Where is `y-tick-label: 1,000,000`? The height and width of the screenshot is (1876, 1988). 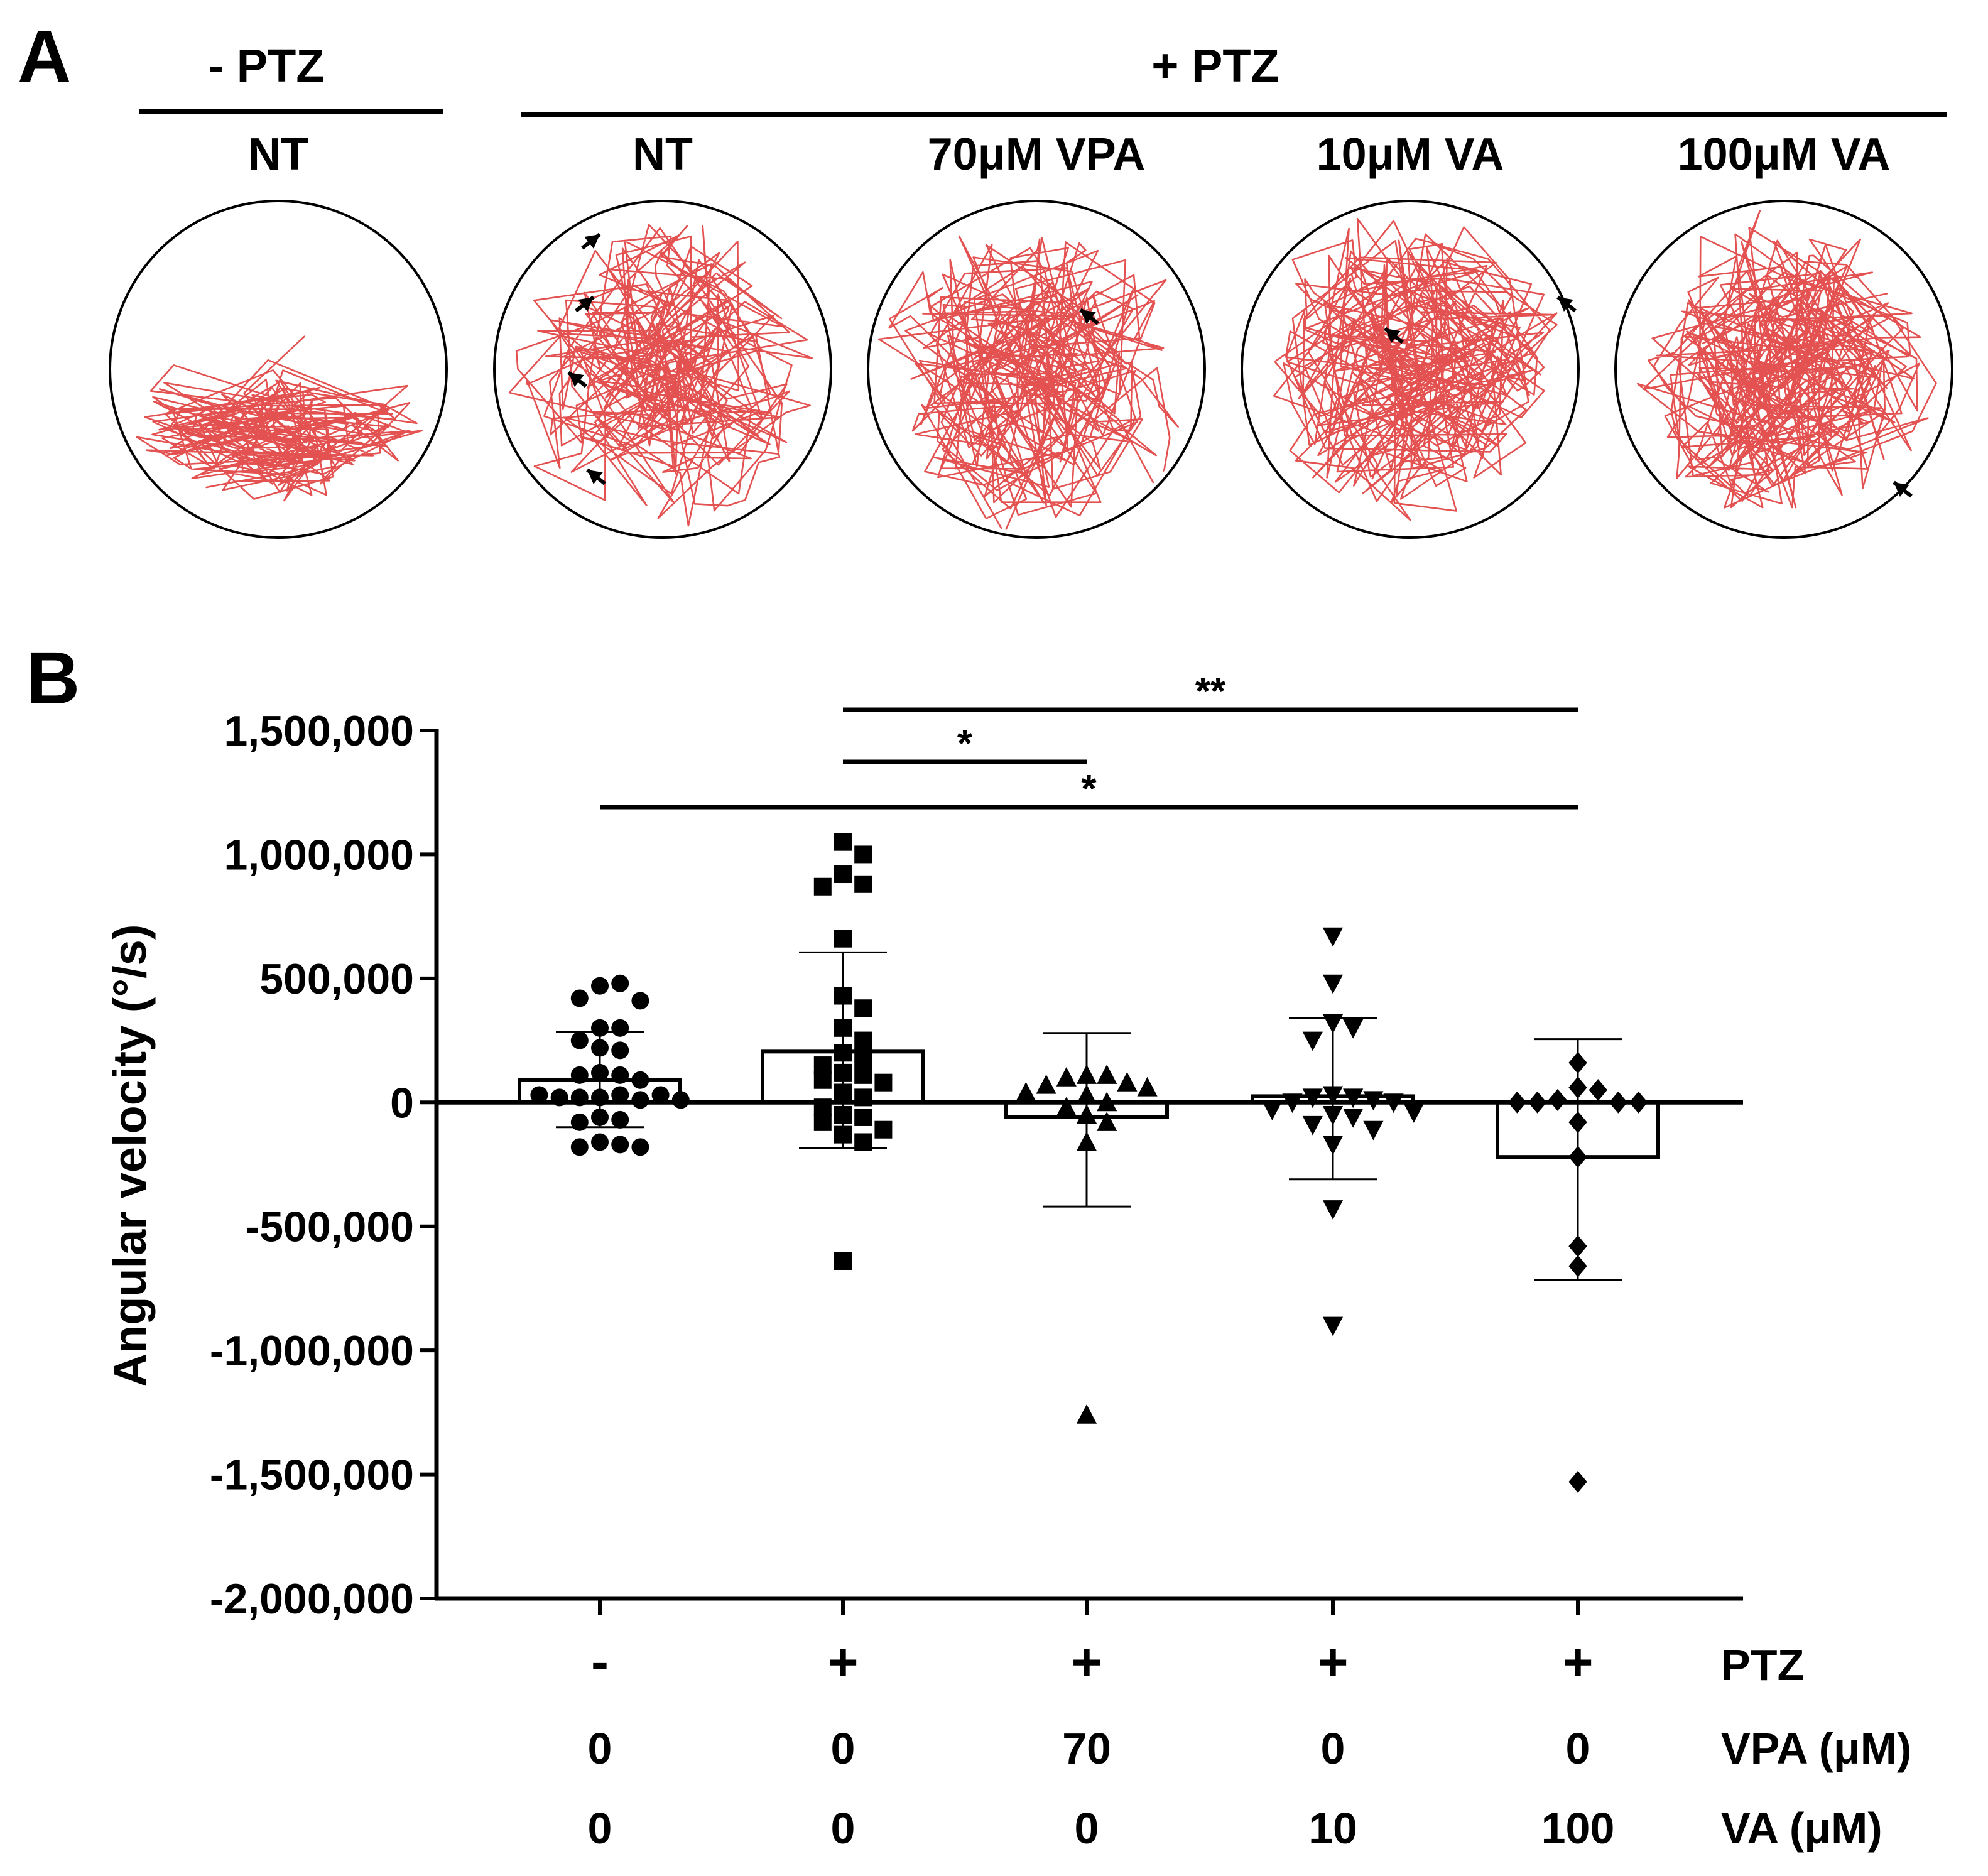 y-tick-label: 1,000,000 is located at coordinates (319, 855).